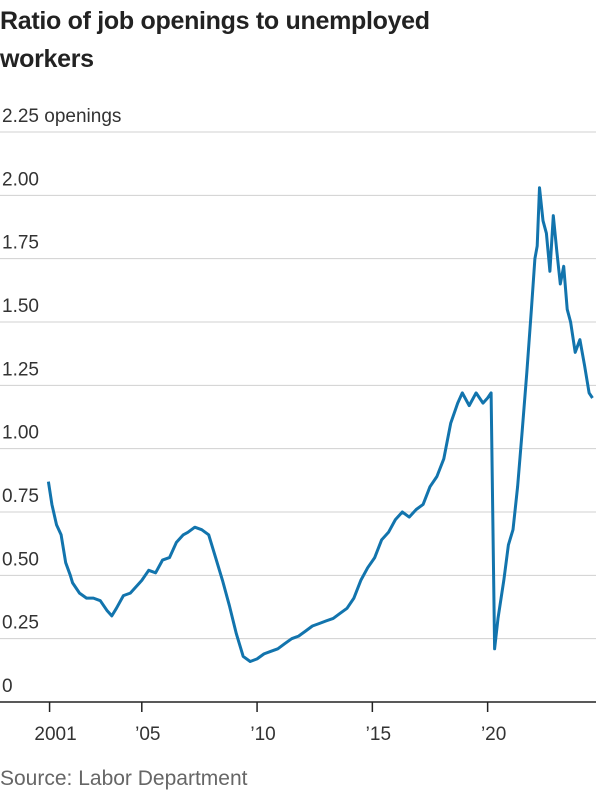 The height and width of the screenshot is (800, 600). Describe the element at coordinates (20, 306) in the screenshot. I see `y-tick-label: 1.50` at that location.